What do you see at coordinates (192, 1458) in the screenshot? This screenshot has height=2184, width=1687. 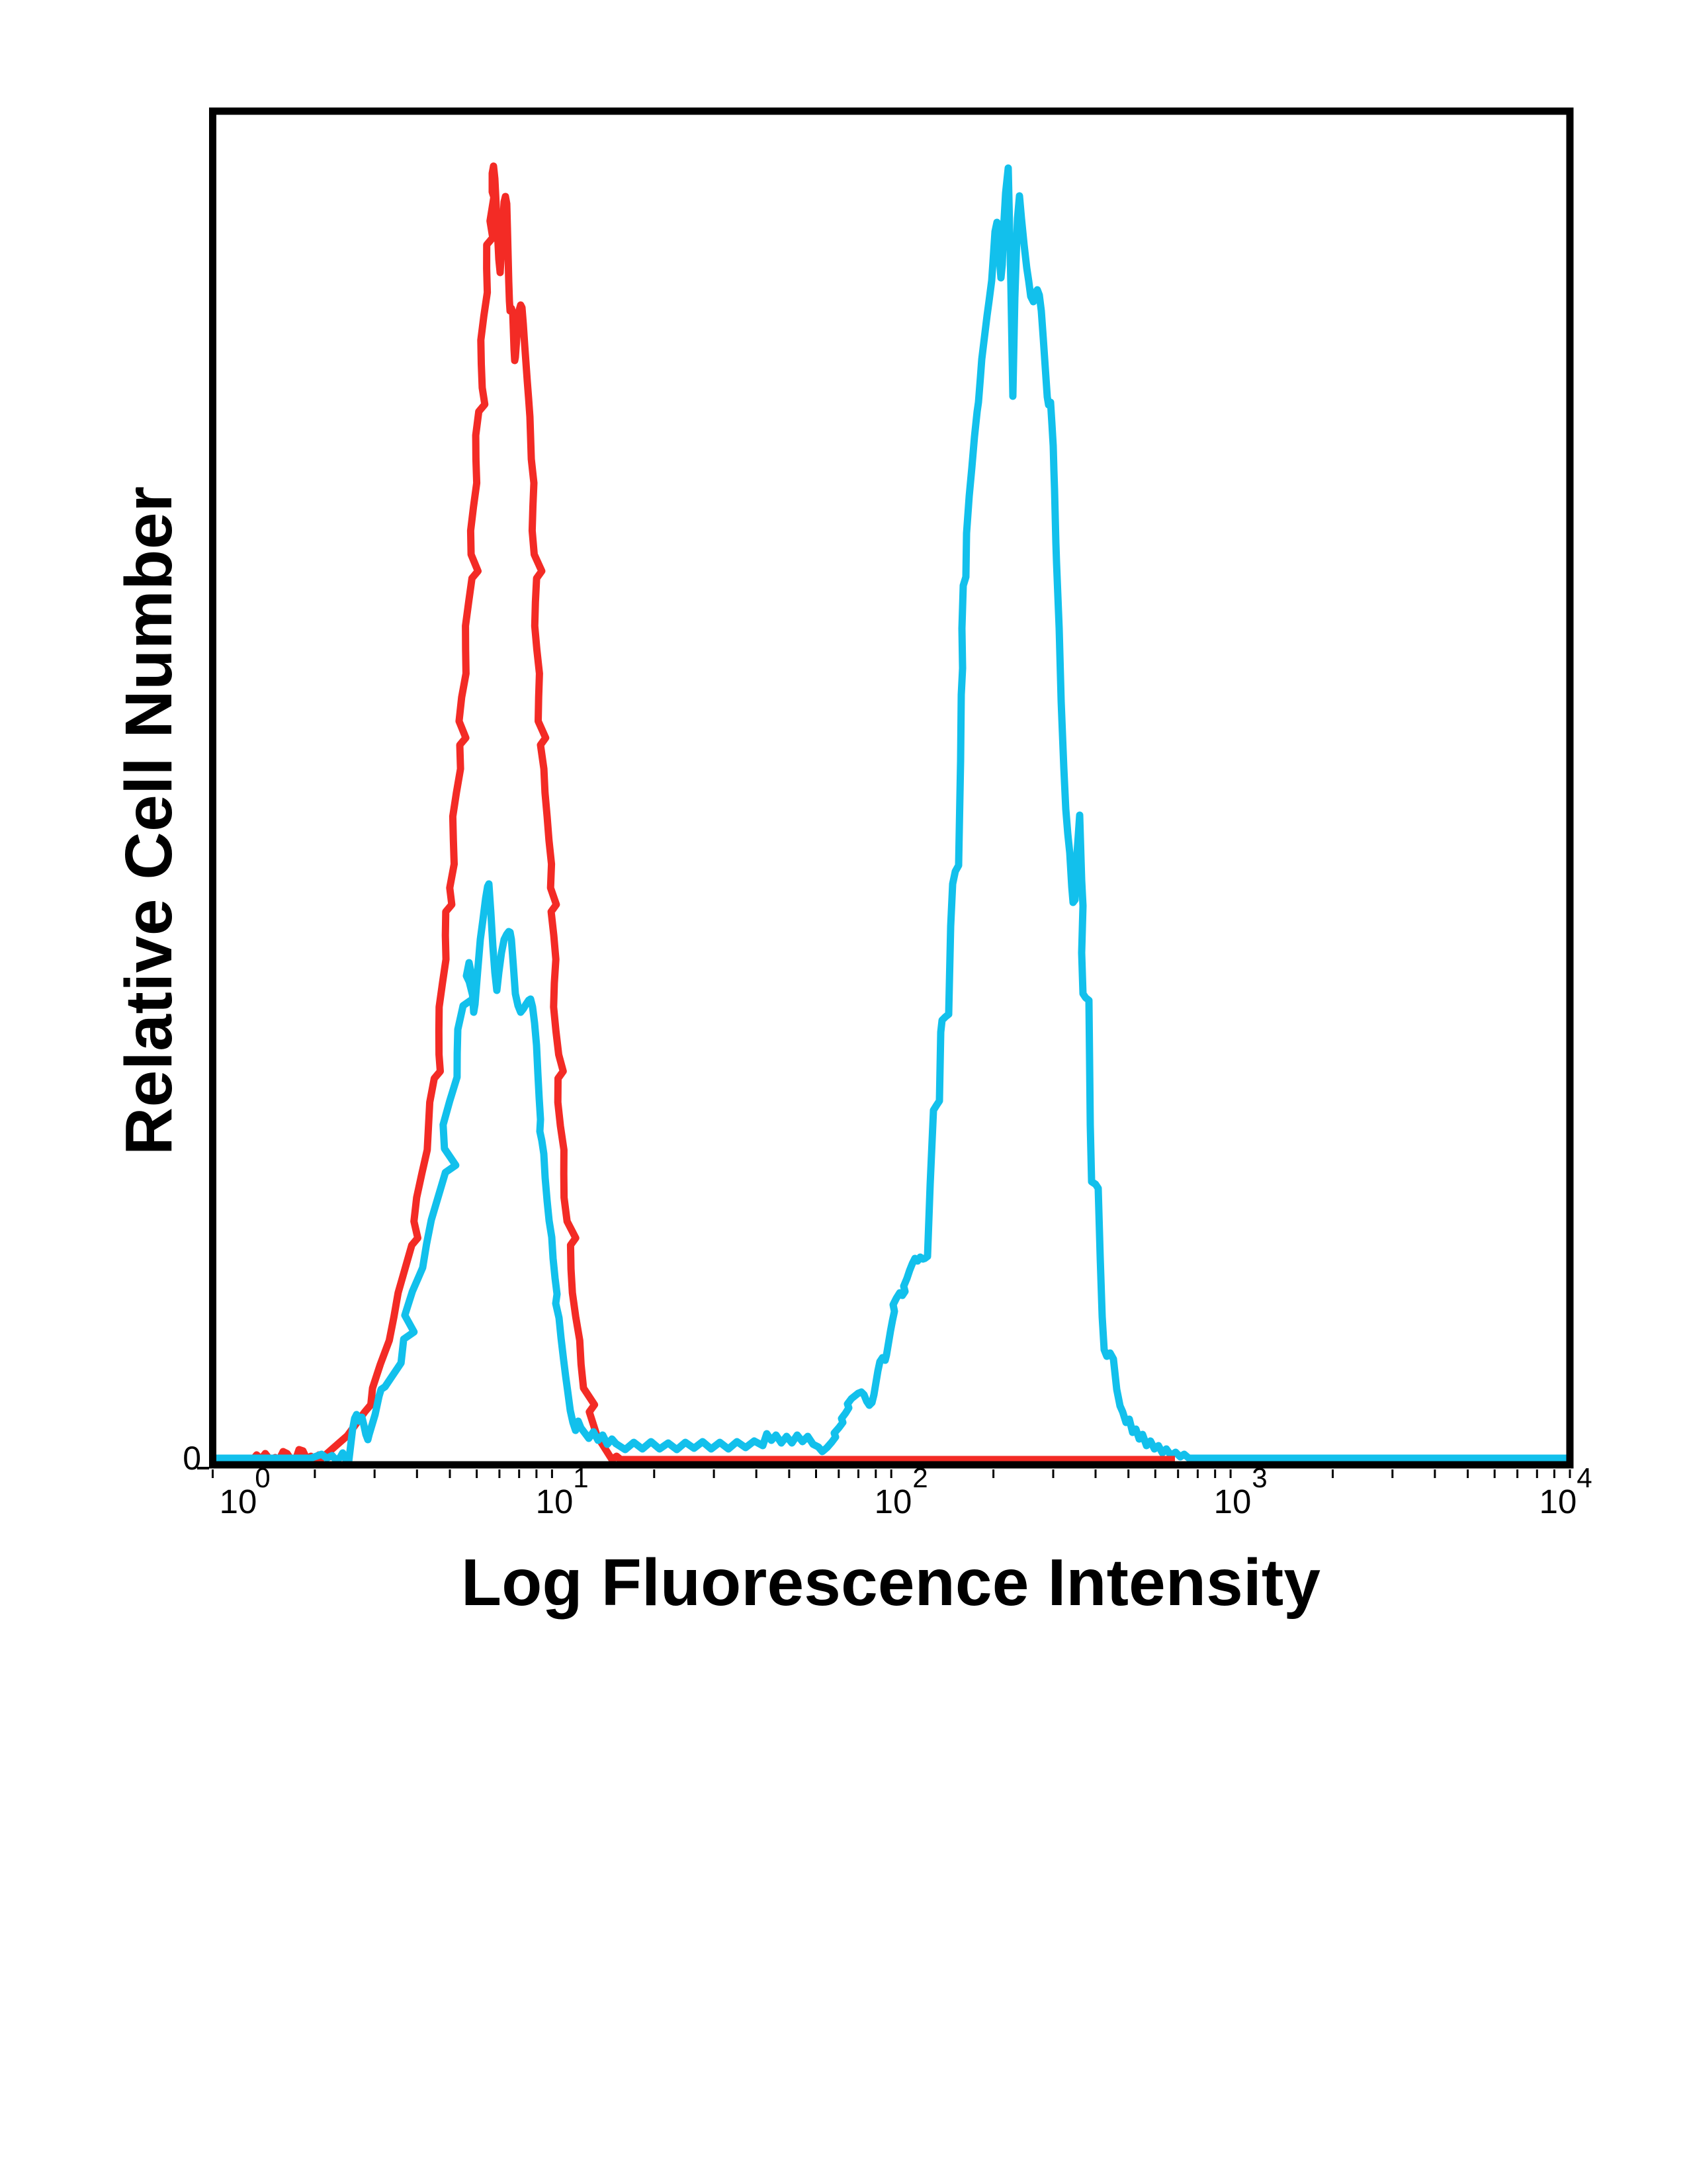 I see `svg-text: 0` at bounding box center [192, 1458].